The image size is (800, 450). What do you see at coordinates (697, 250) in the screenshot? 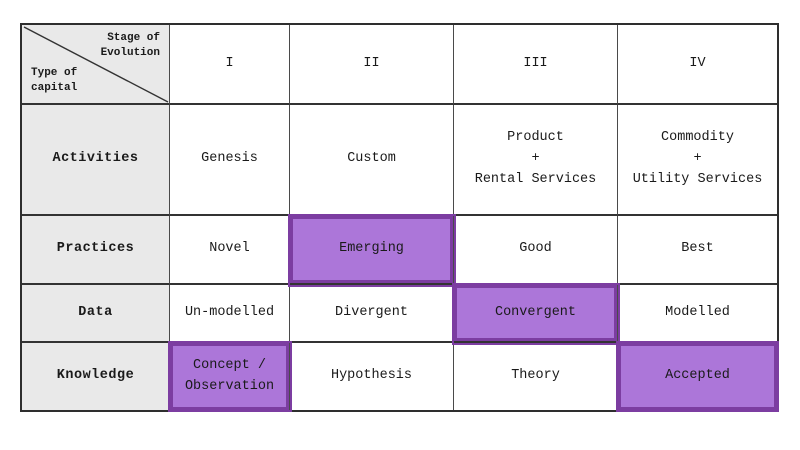
I see `cell-practices-stage-4: Best` at bounding box center [697, 250].